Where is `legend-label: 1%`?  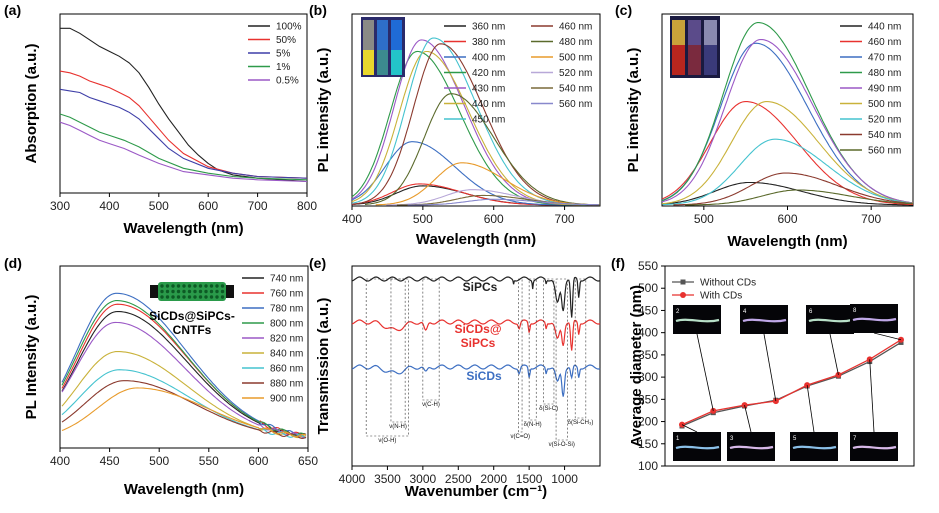
legend-label: 1% is located at coordinates (283, 67).